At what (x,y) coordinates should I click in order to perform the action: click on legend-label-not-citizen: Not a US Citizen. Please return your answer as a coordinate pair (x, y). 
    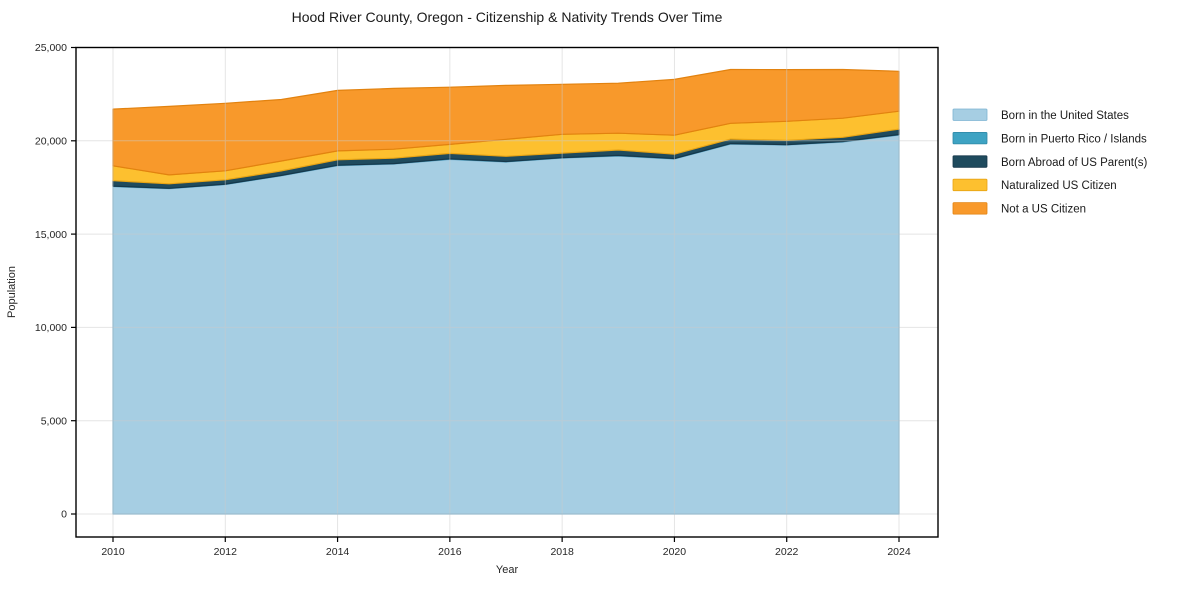
    Looking at the image, I should click on (1043, 210).